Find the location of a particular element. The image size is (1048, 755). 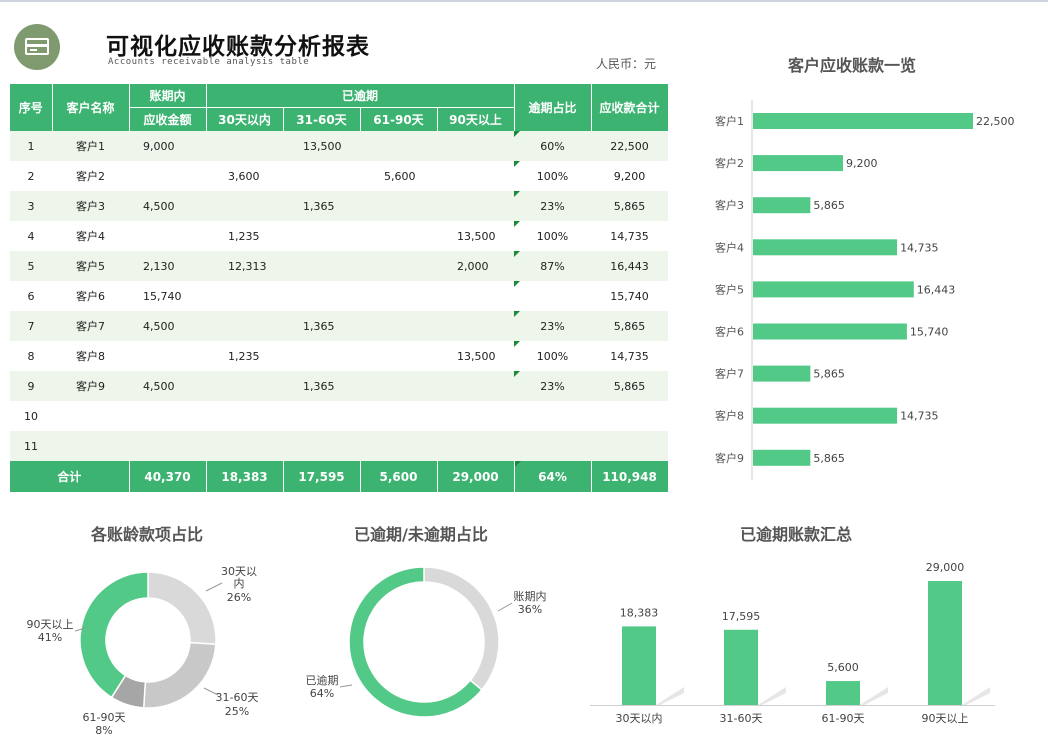

cell-seq: 5 is located at coordinates (31, 266).